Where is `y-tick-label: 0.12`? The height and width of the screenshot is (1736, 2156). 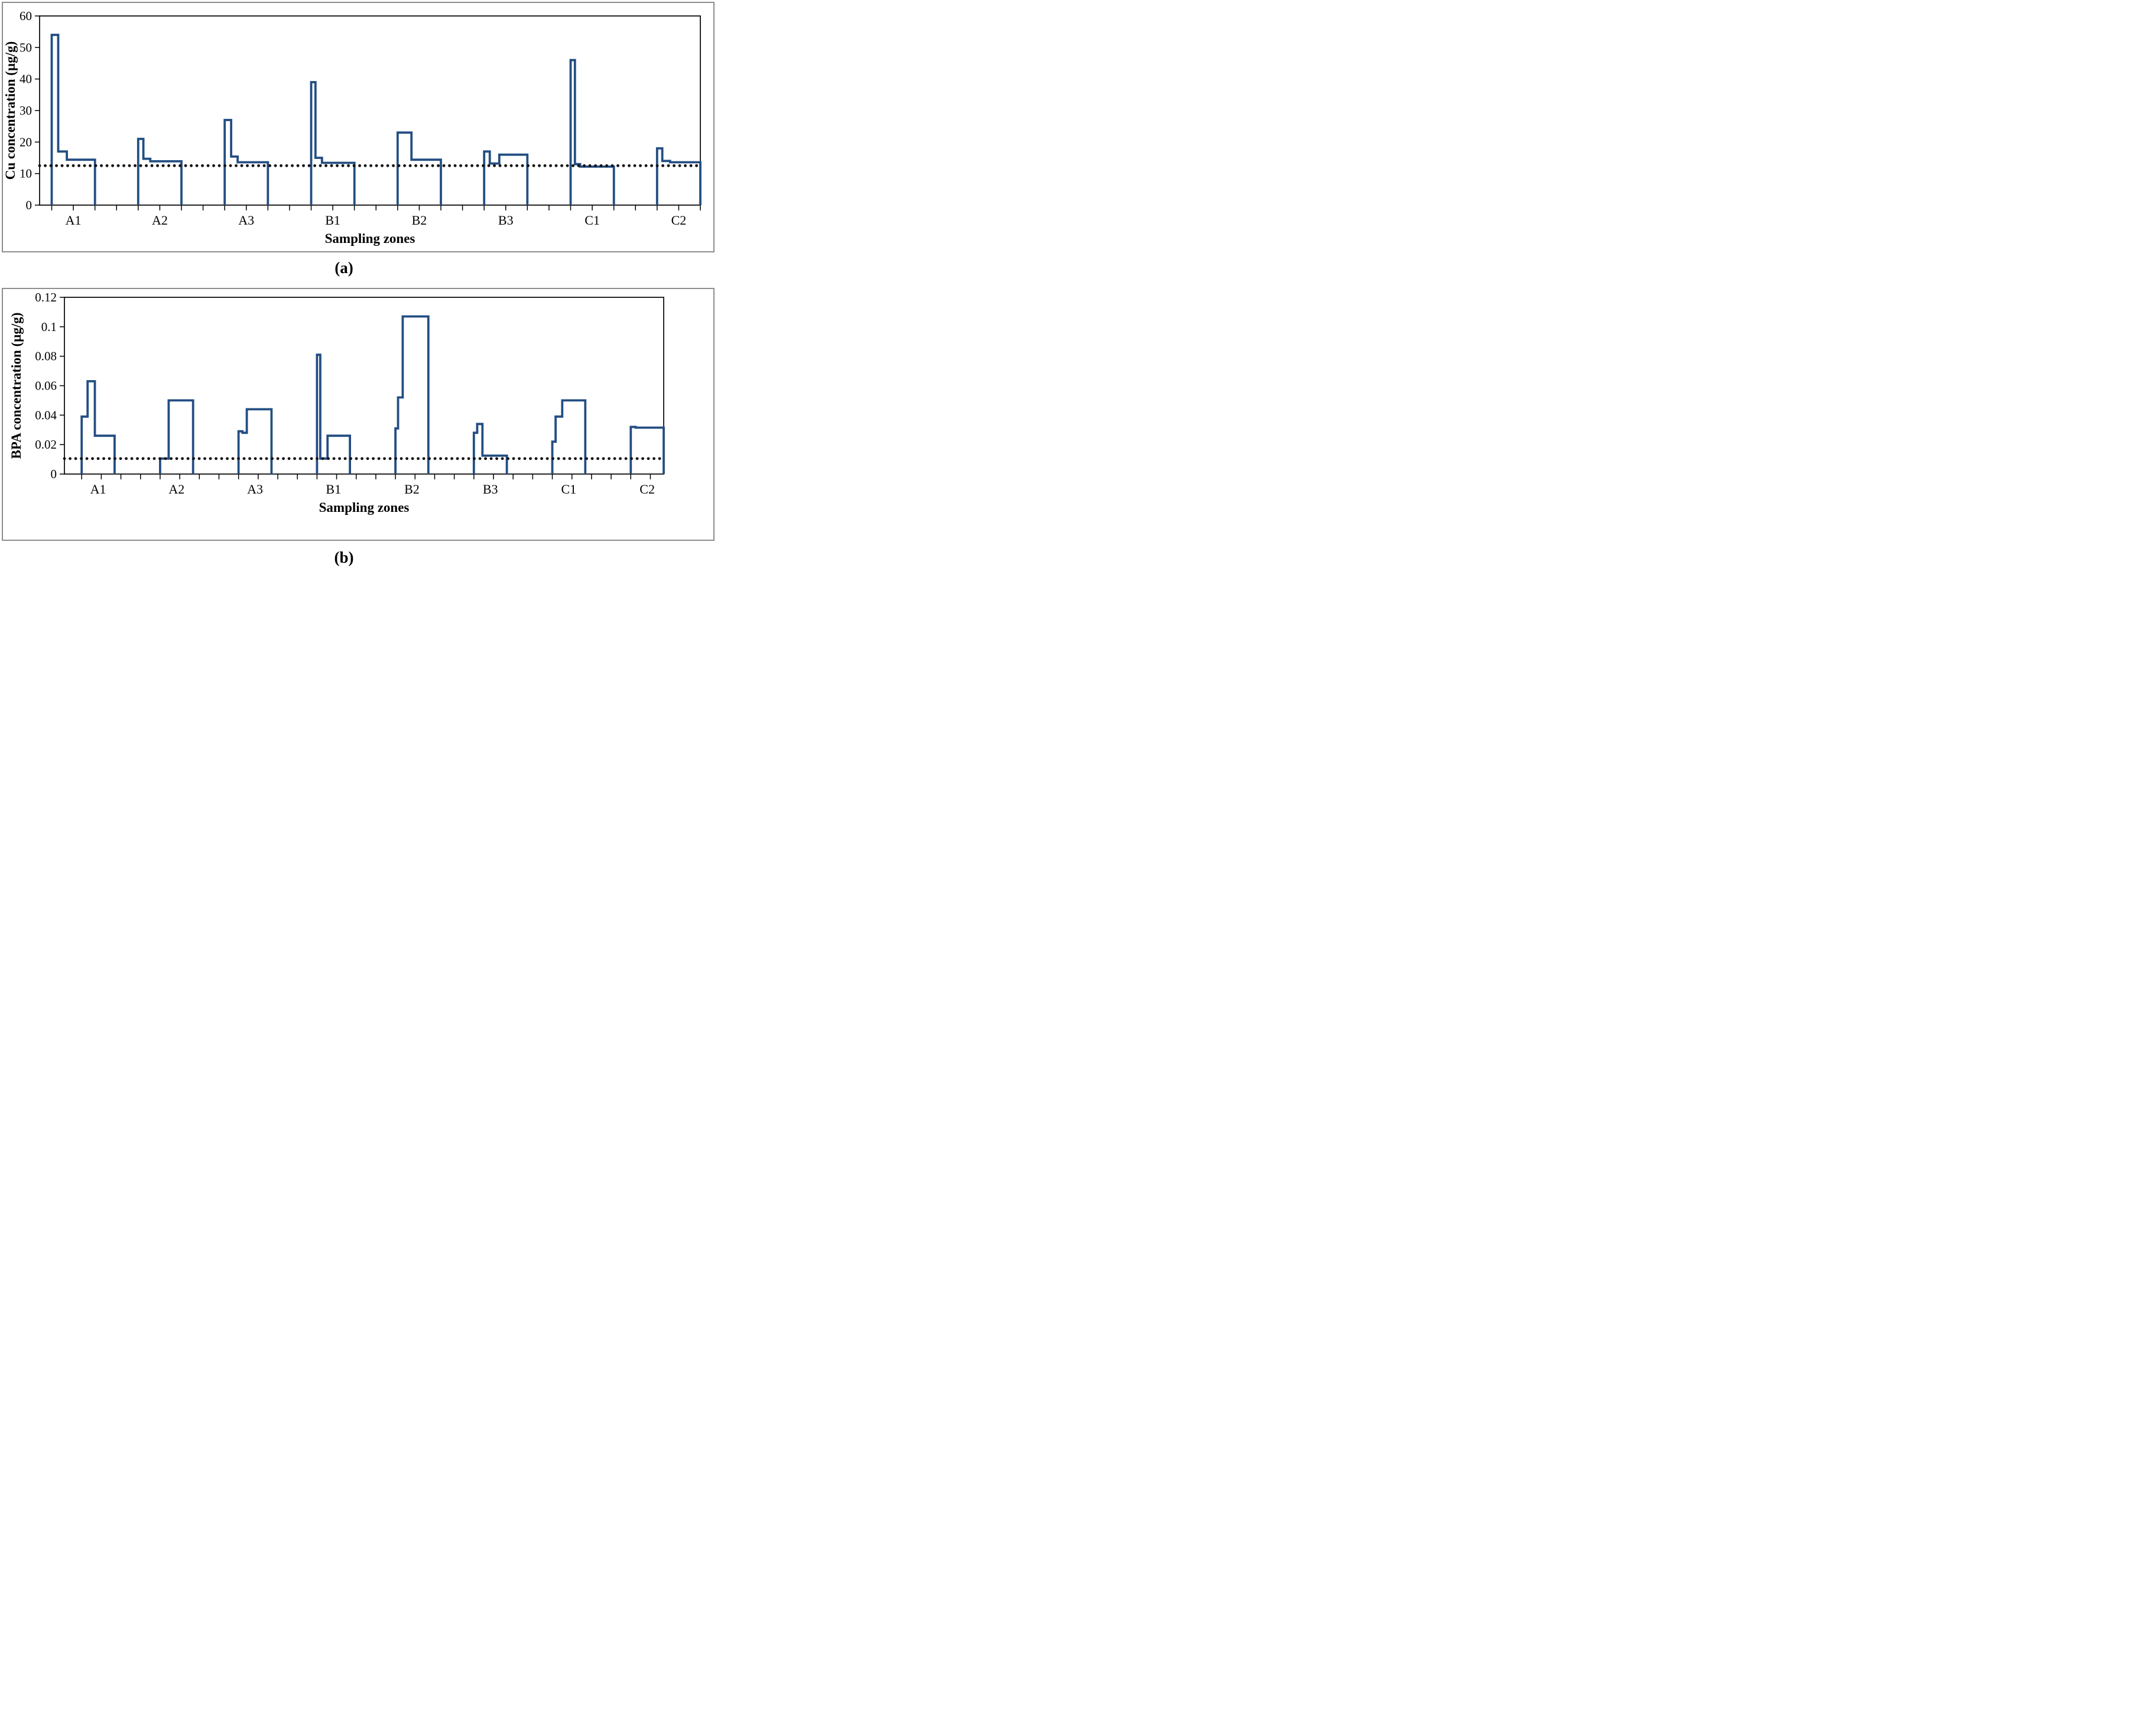 y-tick-label: 0.12 is located at coordinates (46, 297).